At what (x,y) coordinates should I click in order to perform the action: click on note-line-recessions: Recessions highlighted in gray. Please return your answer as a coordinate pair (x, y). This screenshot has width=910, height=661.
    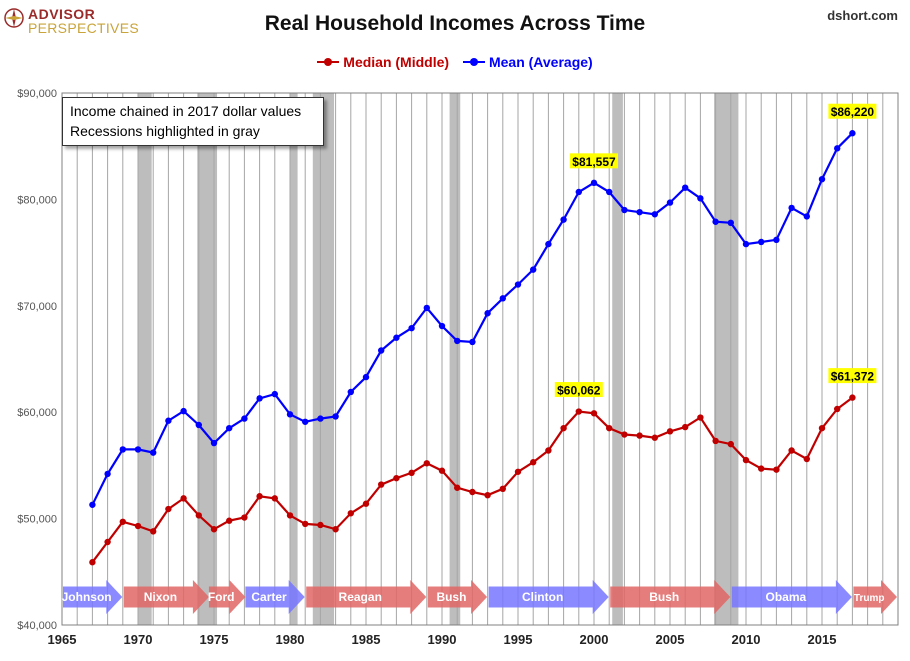
    Looking at the image, I should click on (165, 131).